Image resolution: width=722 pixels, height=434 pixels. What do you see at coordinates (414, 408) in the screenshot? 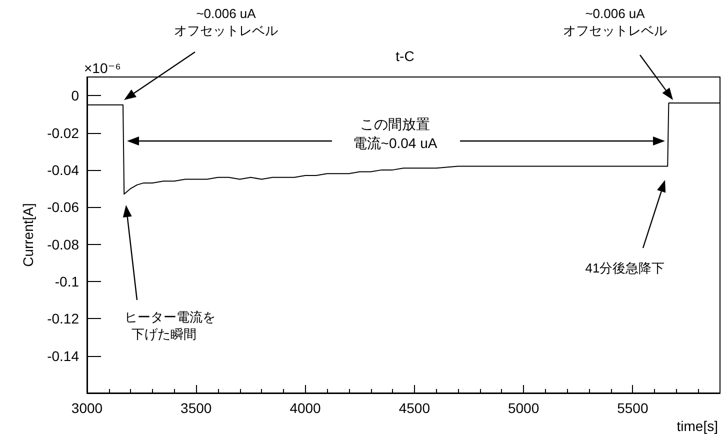
I see `x-tick-label: 4500` at bounding box center [414, 408].